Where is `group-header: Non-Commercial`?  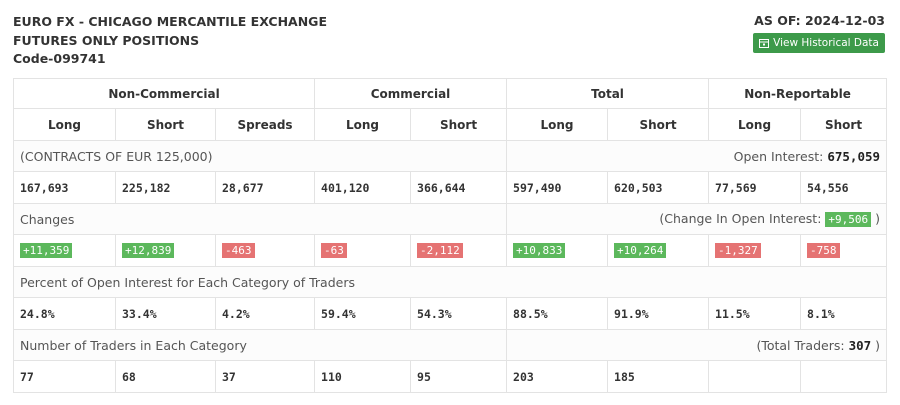
group-header: Non-Commercial is located at coordinates (164, 93).